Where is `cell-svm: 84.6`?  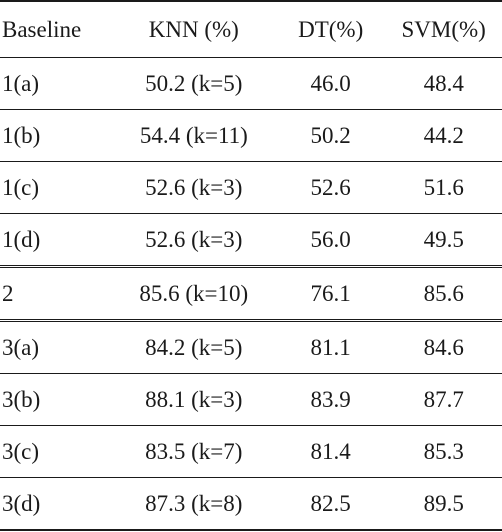
cell-svm: 84.6 is located at coordinates (443, 347).